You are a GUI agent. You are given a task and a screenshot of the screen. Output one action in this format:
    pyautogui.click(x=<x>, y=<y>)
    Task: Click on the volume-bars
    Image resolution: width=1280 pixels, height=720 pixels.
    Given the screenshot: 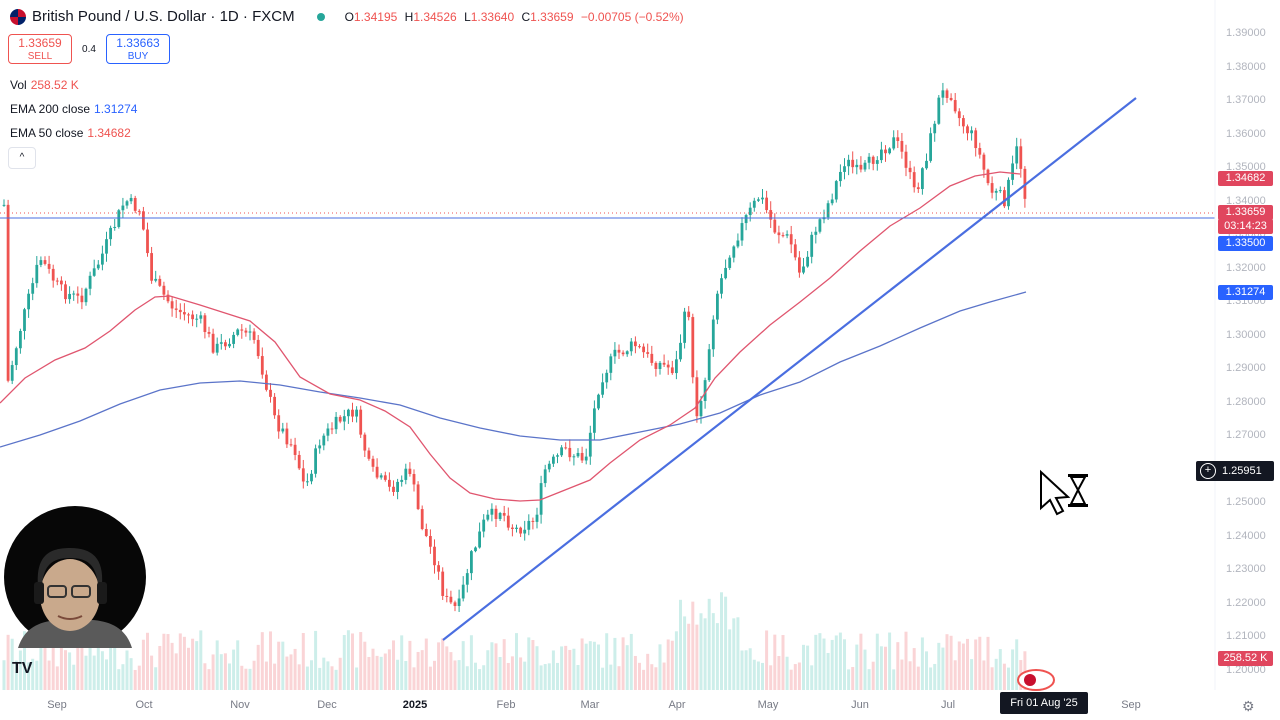 What is the action you would take?
    pyautogui.click(x=514, y=641)
    